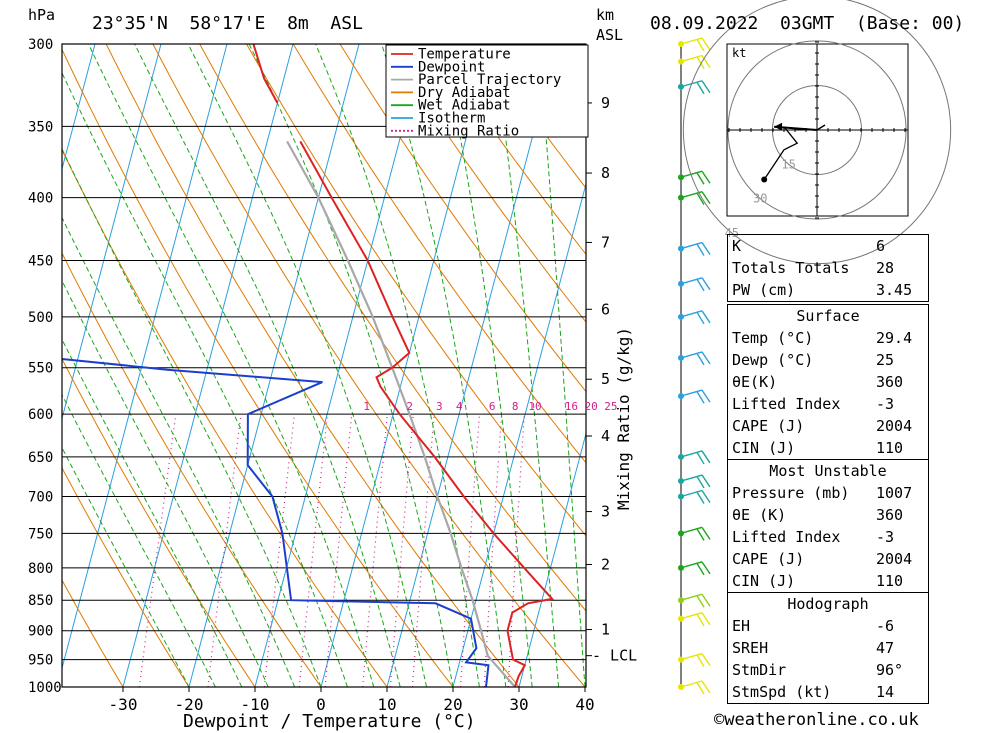 The height and width of the screenshot is (733, 1000). What do you see at coordinates (492, 406) in the screenshot?
I see `mixing-ratio-tick-label: 6` at bounding box center [492, 406].